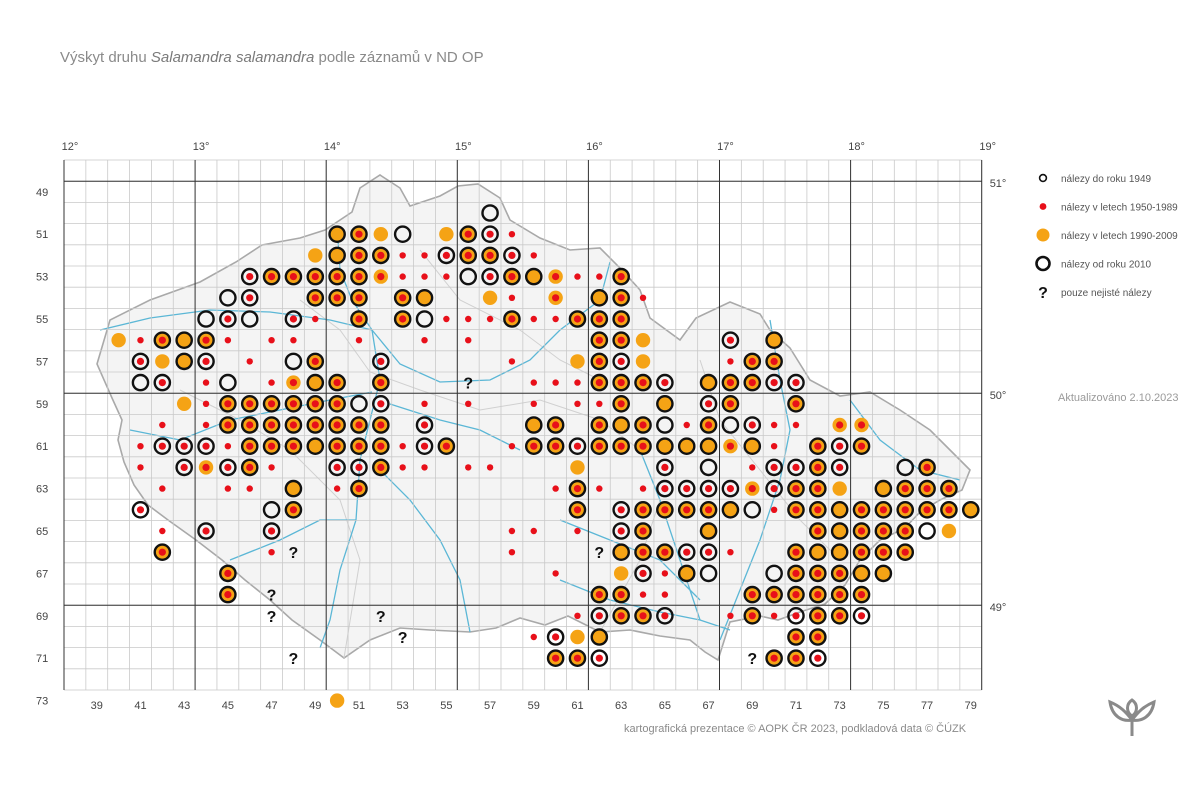  What do you see at coordinates (228, 706) in the screenshot?
I see `column-label: 45` at bounding box center [228, 706].